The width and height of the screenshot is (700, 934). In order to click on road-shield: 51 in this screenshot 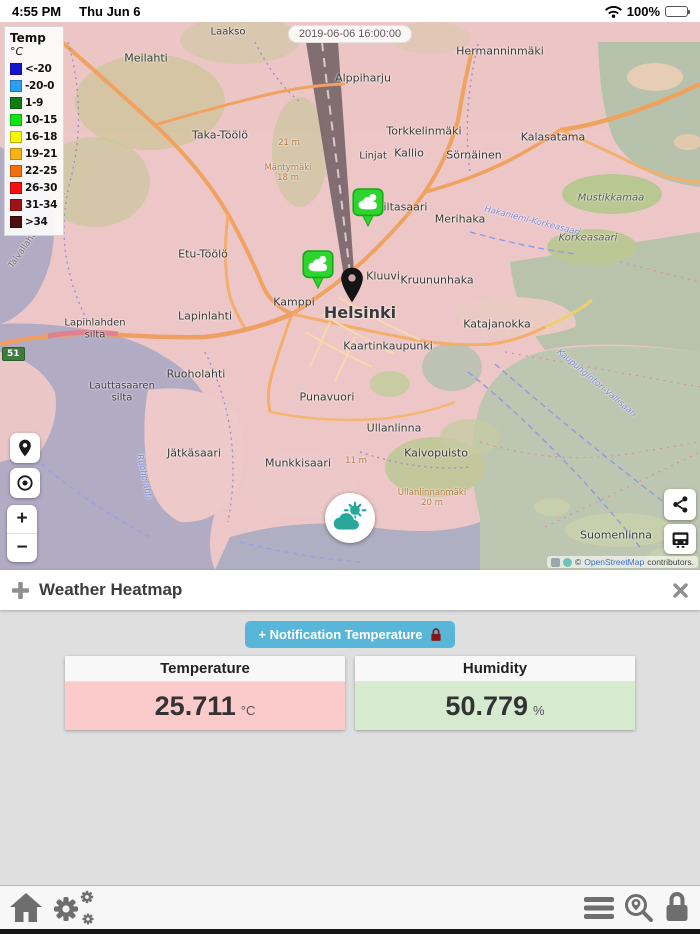, I will do `click(13, 354)`.